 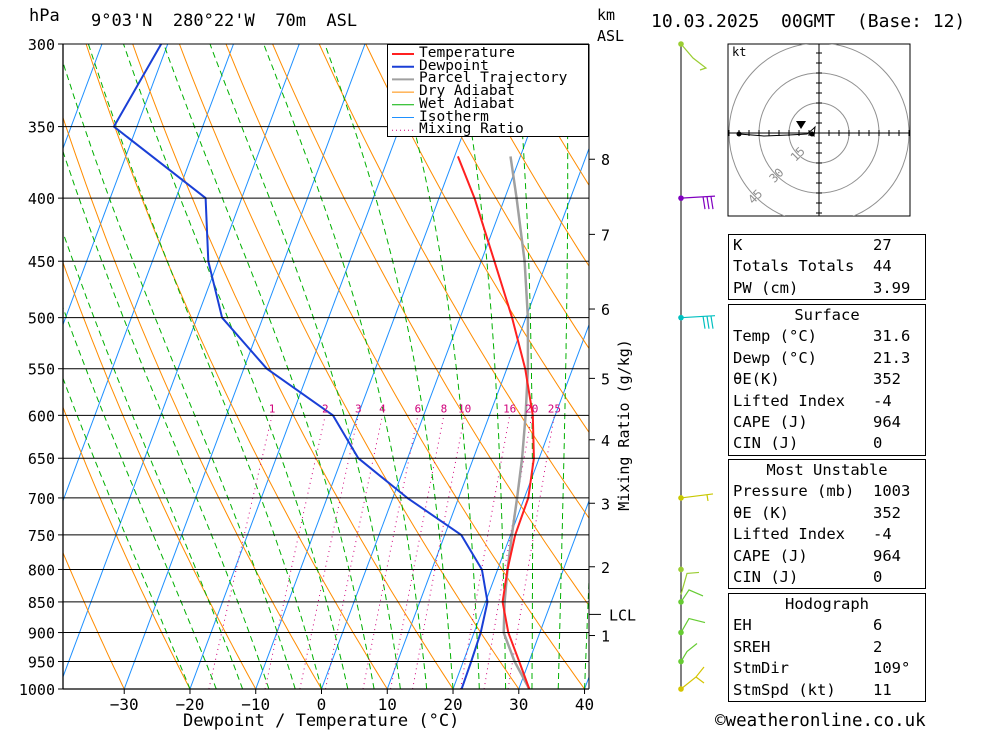 What do you see at coordinates (454, 116) in the screenshot?
I see `legend-item-isotherm: Isotherm` at bounding box center [454, 116].